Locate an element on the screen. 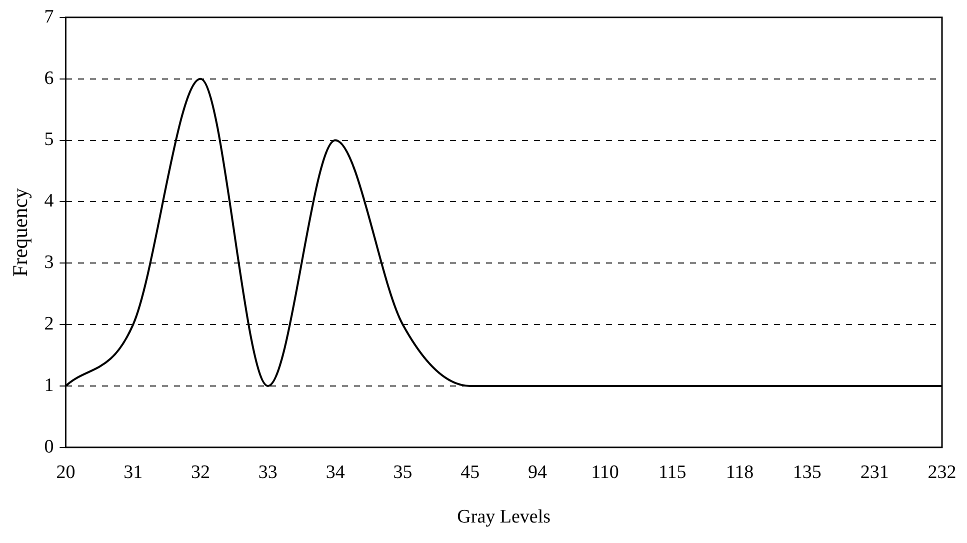 Image resolution: width=967 pixels, height=543 pixels. x-tick-label: 115 is located at coordinates (672, 472).